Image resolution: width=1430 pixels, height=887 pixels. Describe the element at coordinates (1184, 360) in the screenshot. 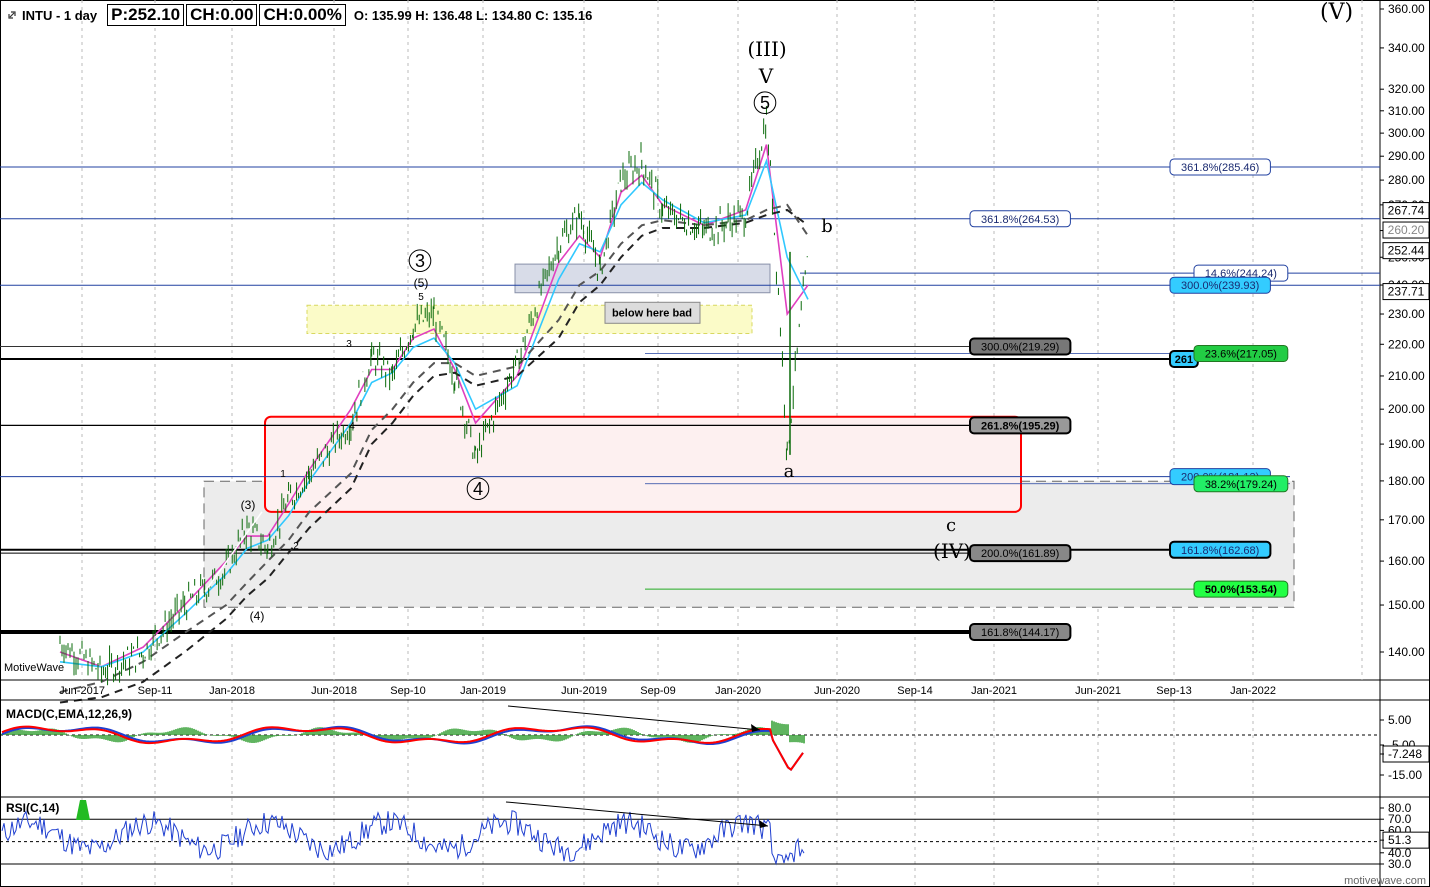

I see `fib-label-261: 261` at that location.